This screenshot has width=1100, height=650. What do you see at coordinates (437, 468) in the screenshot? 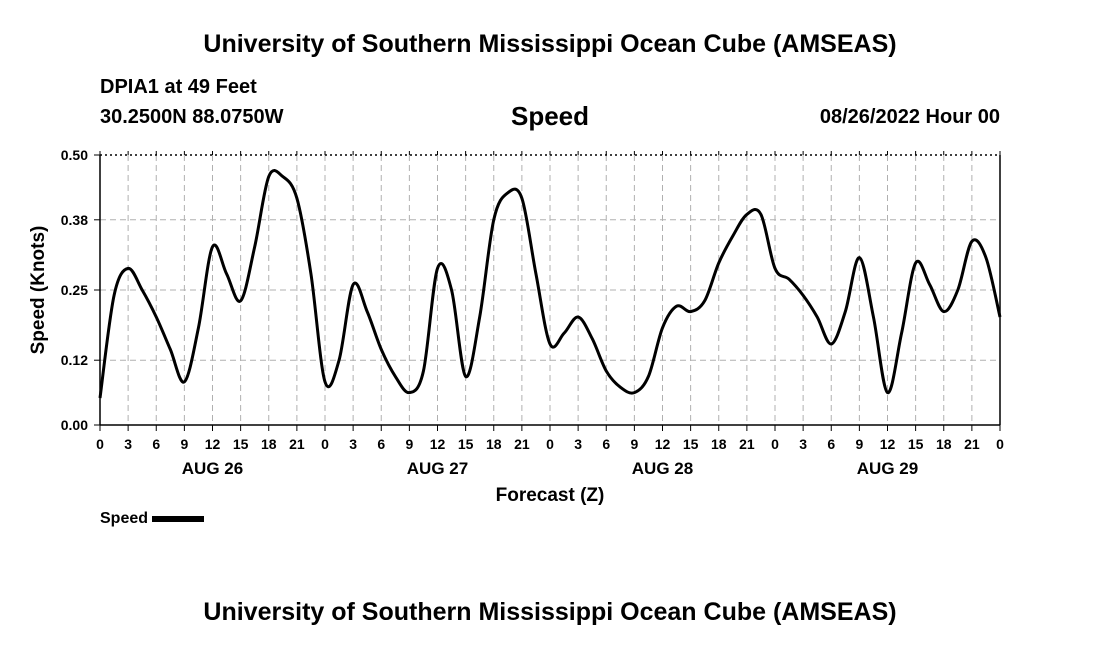
I see `day-label: AUG 27` at bounding box center [437, 468].